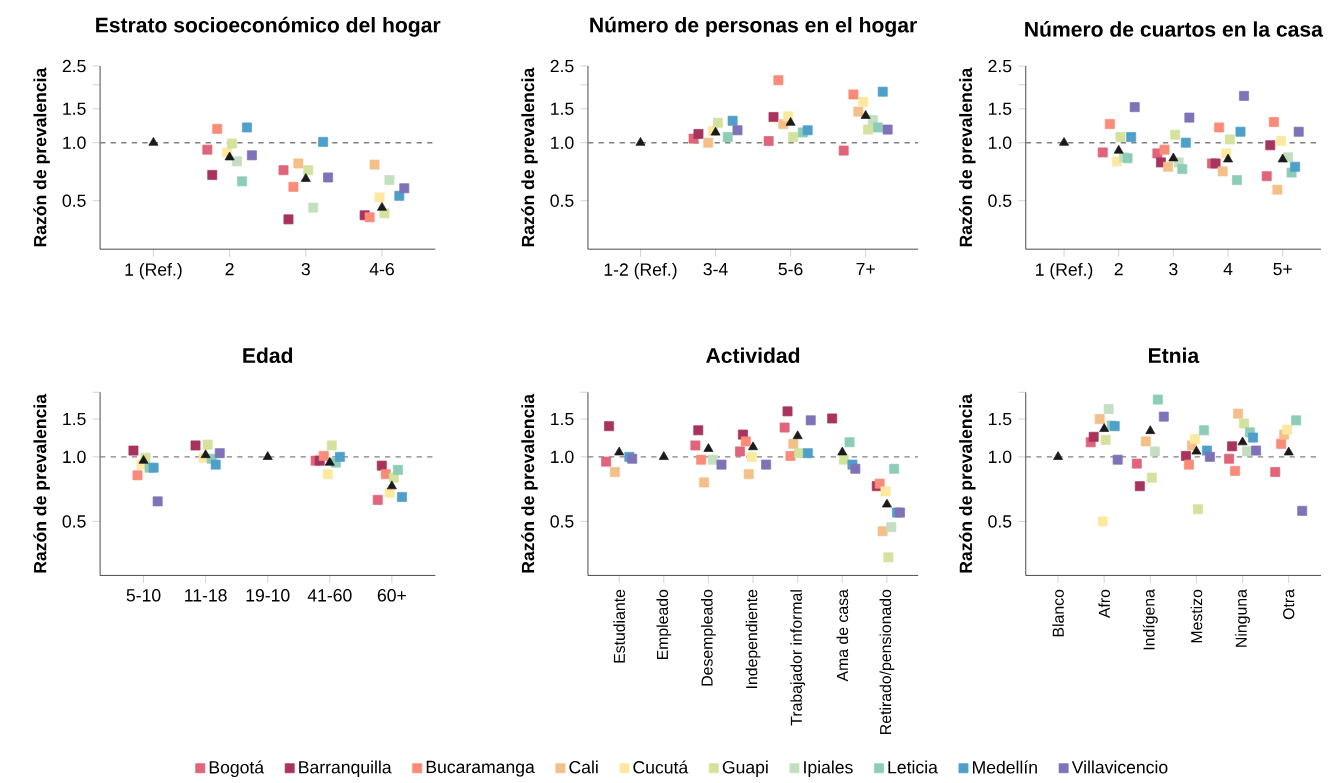  What do you see at coordinates (391, 595) in the screenshot?
I see `x-tick-label: 60+` at bounding box center [391, 595].